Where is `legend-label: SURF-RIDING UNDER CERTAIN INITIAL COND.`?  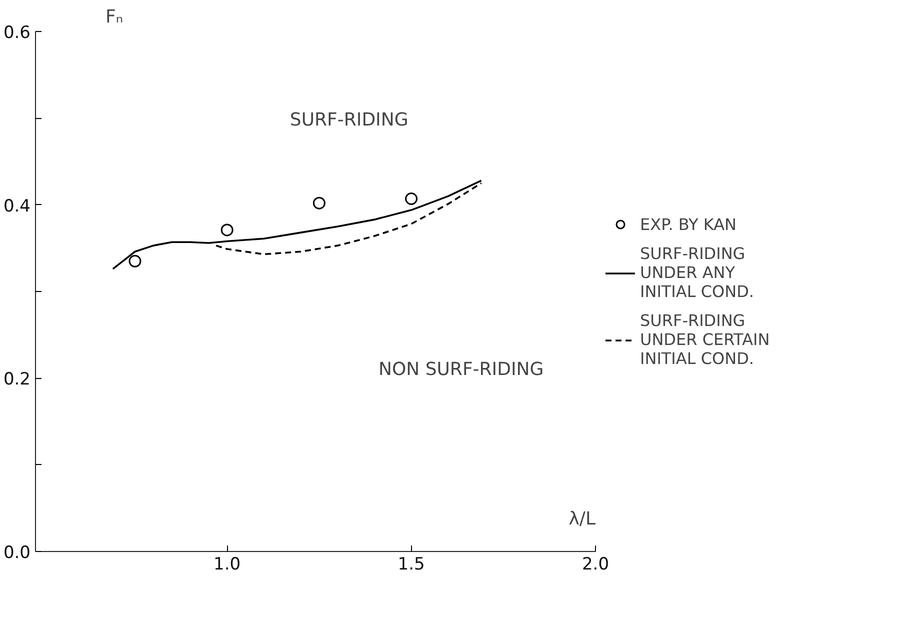
legend-label: SURF-RIDING UNDER CERTAIN INITIAL COND. is located at coordinates (705, 339).